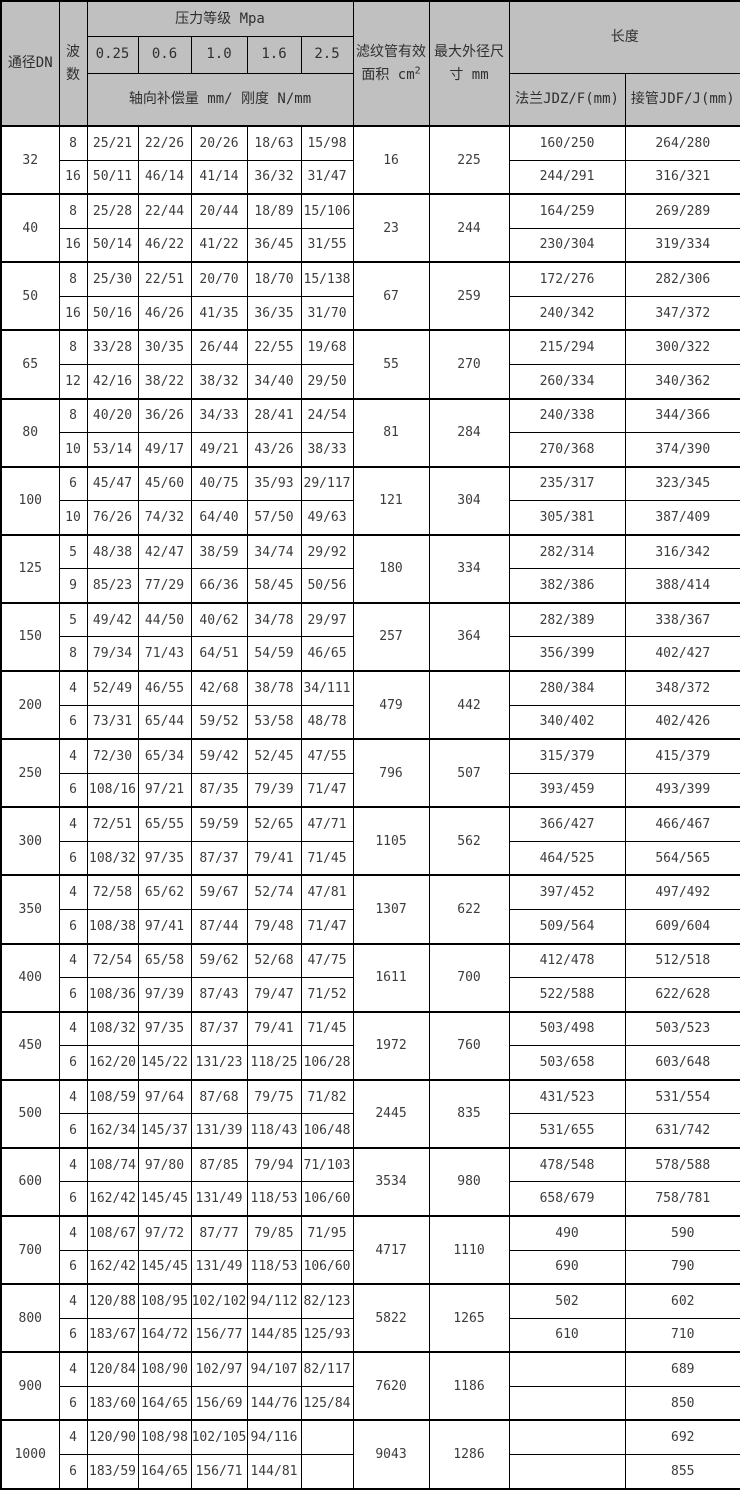  I want to click on comp-cell: 118/25, so click(274, 1063).